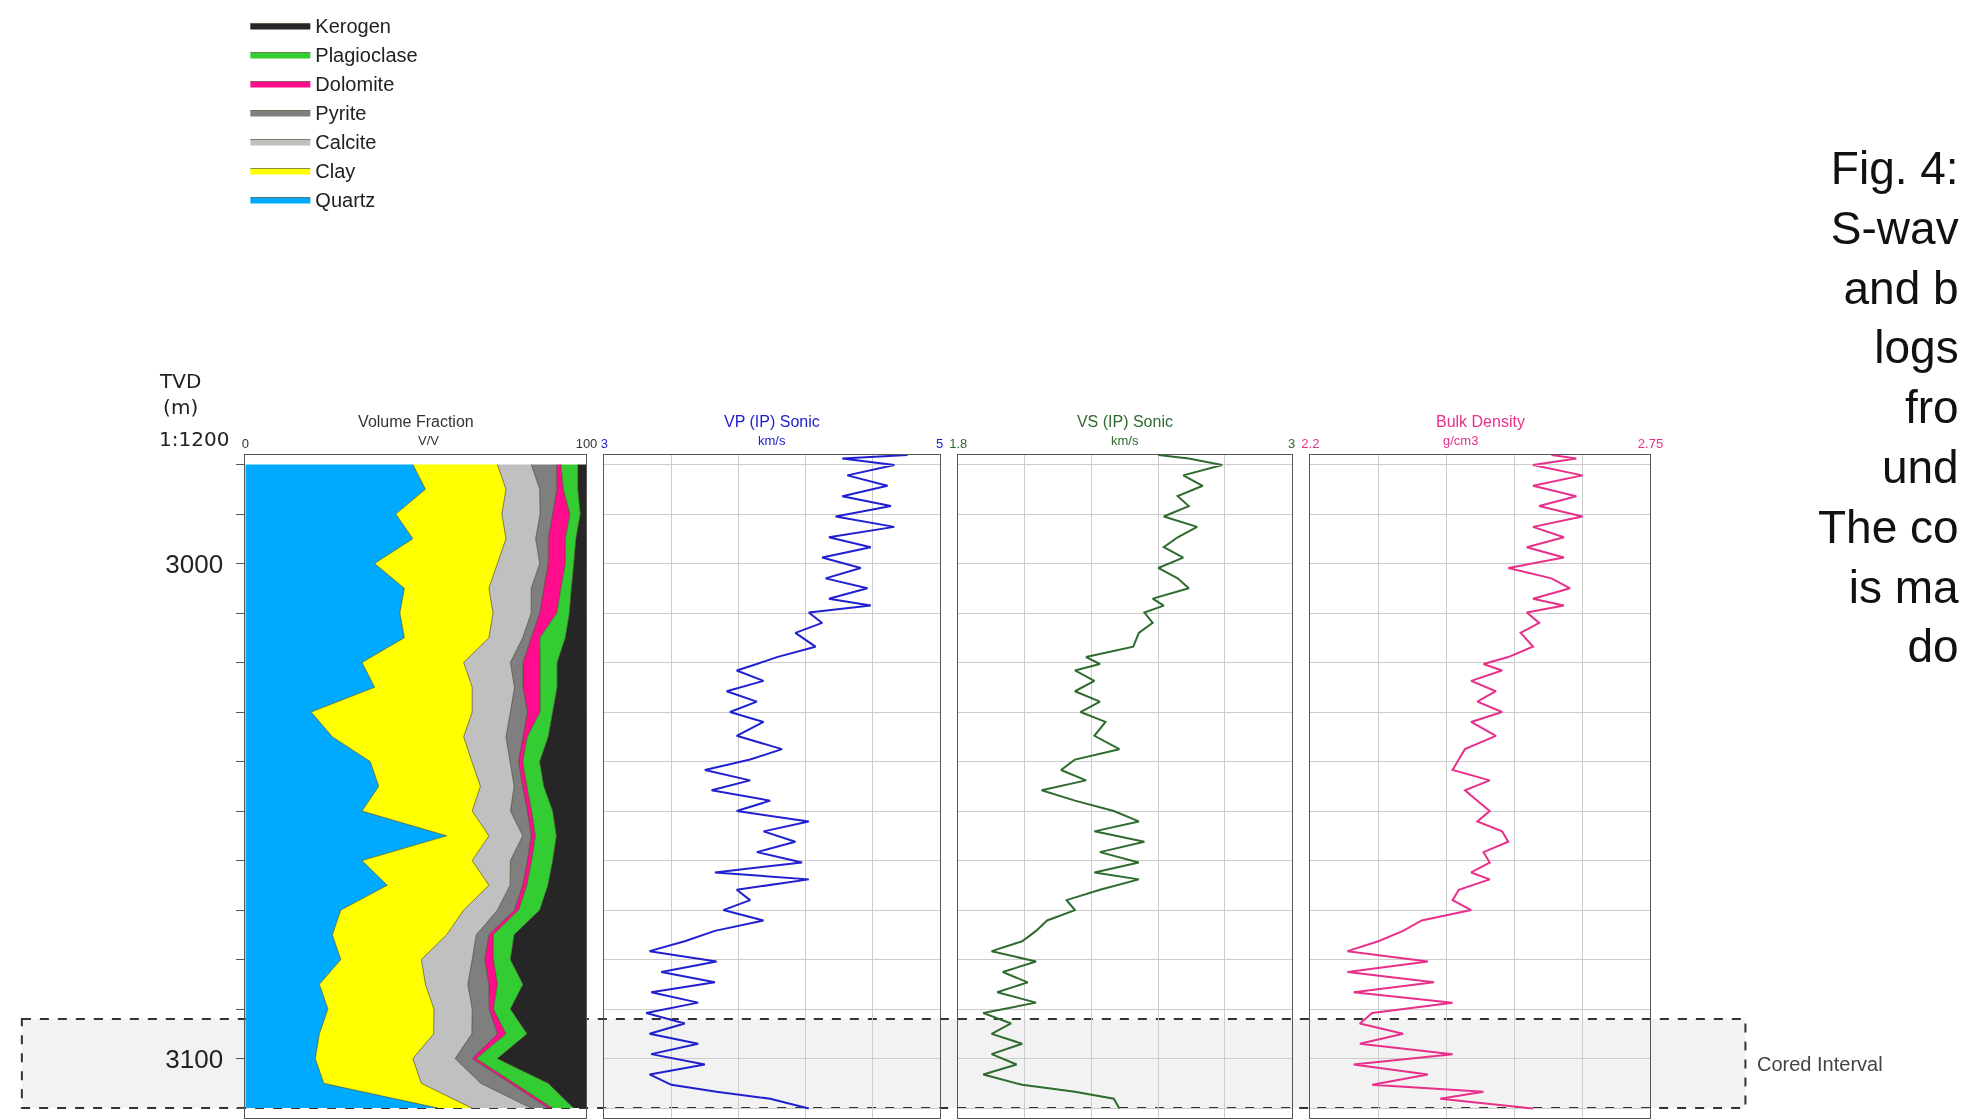  What do you see at coordinates (416, 422) in the screenshot?
I see `x-axis-title: Volume Fraction` at bounding box center [416, 422].